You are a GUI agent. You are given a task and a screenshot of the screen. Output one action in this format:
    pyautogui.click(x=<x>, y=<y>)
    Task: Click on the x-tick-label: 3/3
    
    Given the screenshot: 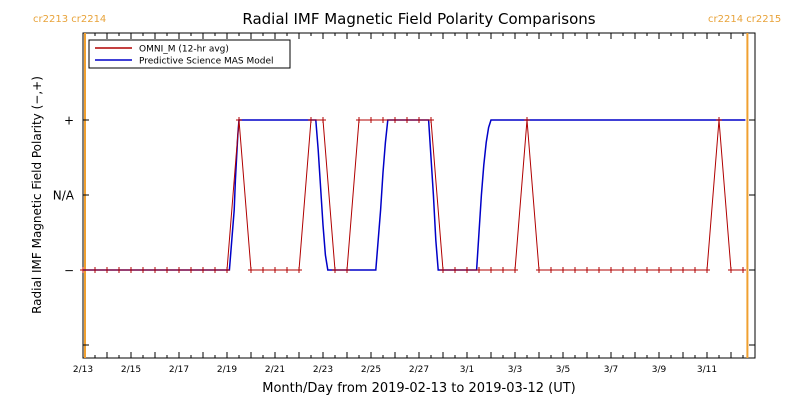 What is the action you would take?
    pyautogui.click(x=515, y=370)
    